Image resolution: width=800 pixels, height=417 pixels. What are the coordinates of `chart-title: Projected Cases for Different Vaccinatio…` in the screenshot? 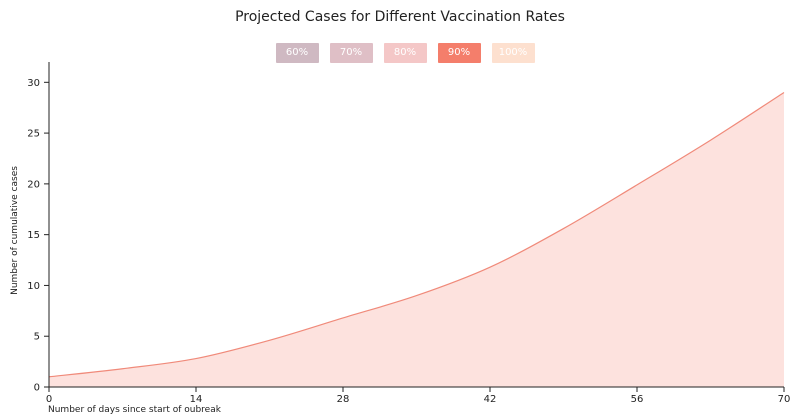 It's located at (400, 17).